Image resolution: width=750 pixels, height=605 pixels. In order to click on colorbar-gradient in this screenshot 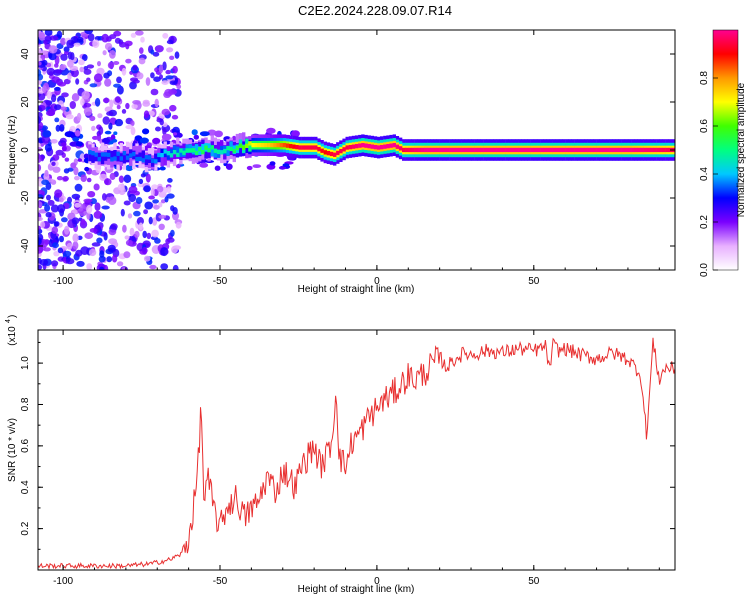, I will do `click(725, 150)`.